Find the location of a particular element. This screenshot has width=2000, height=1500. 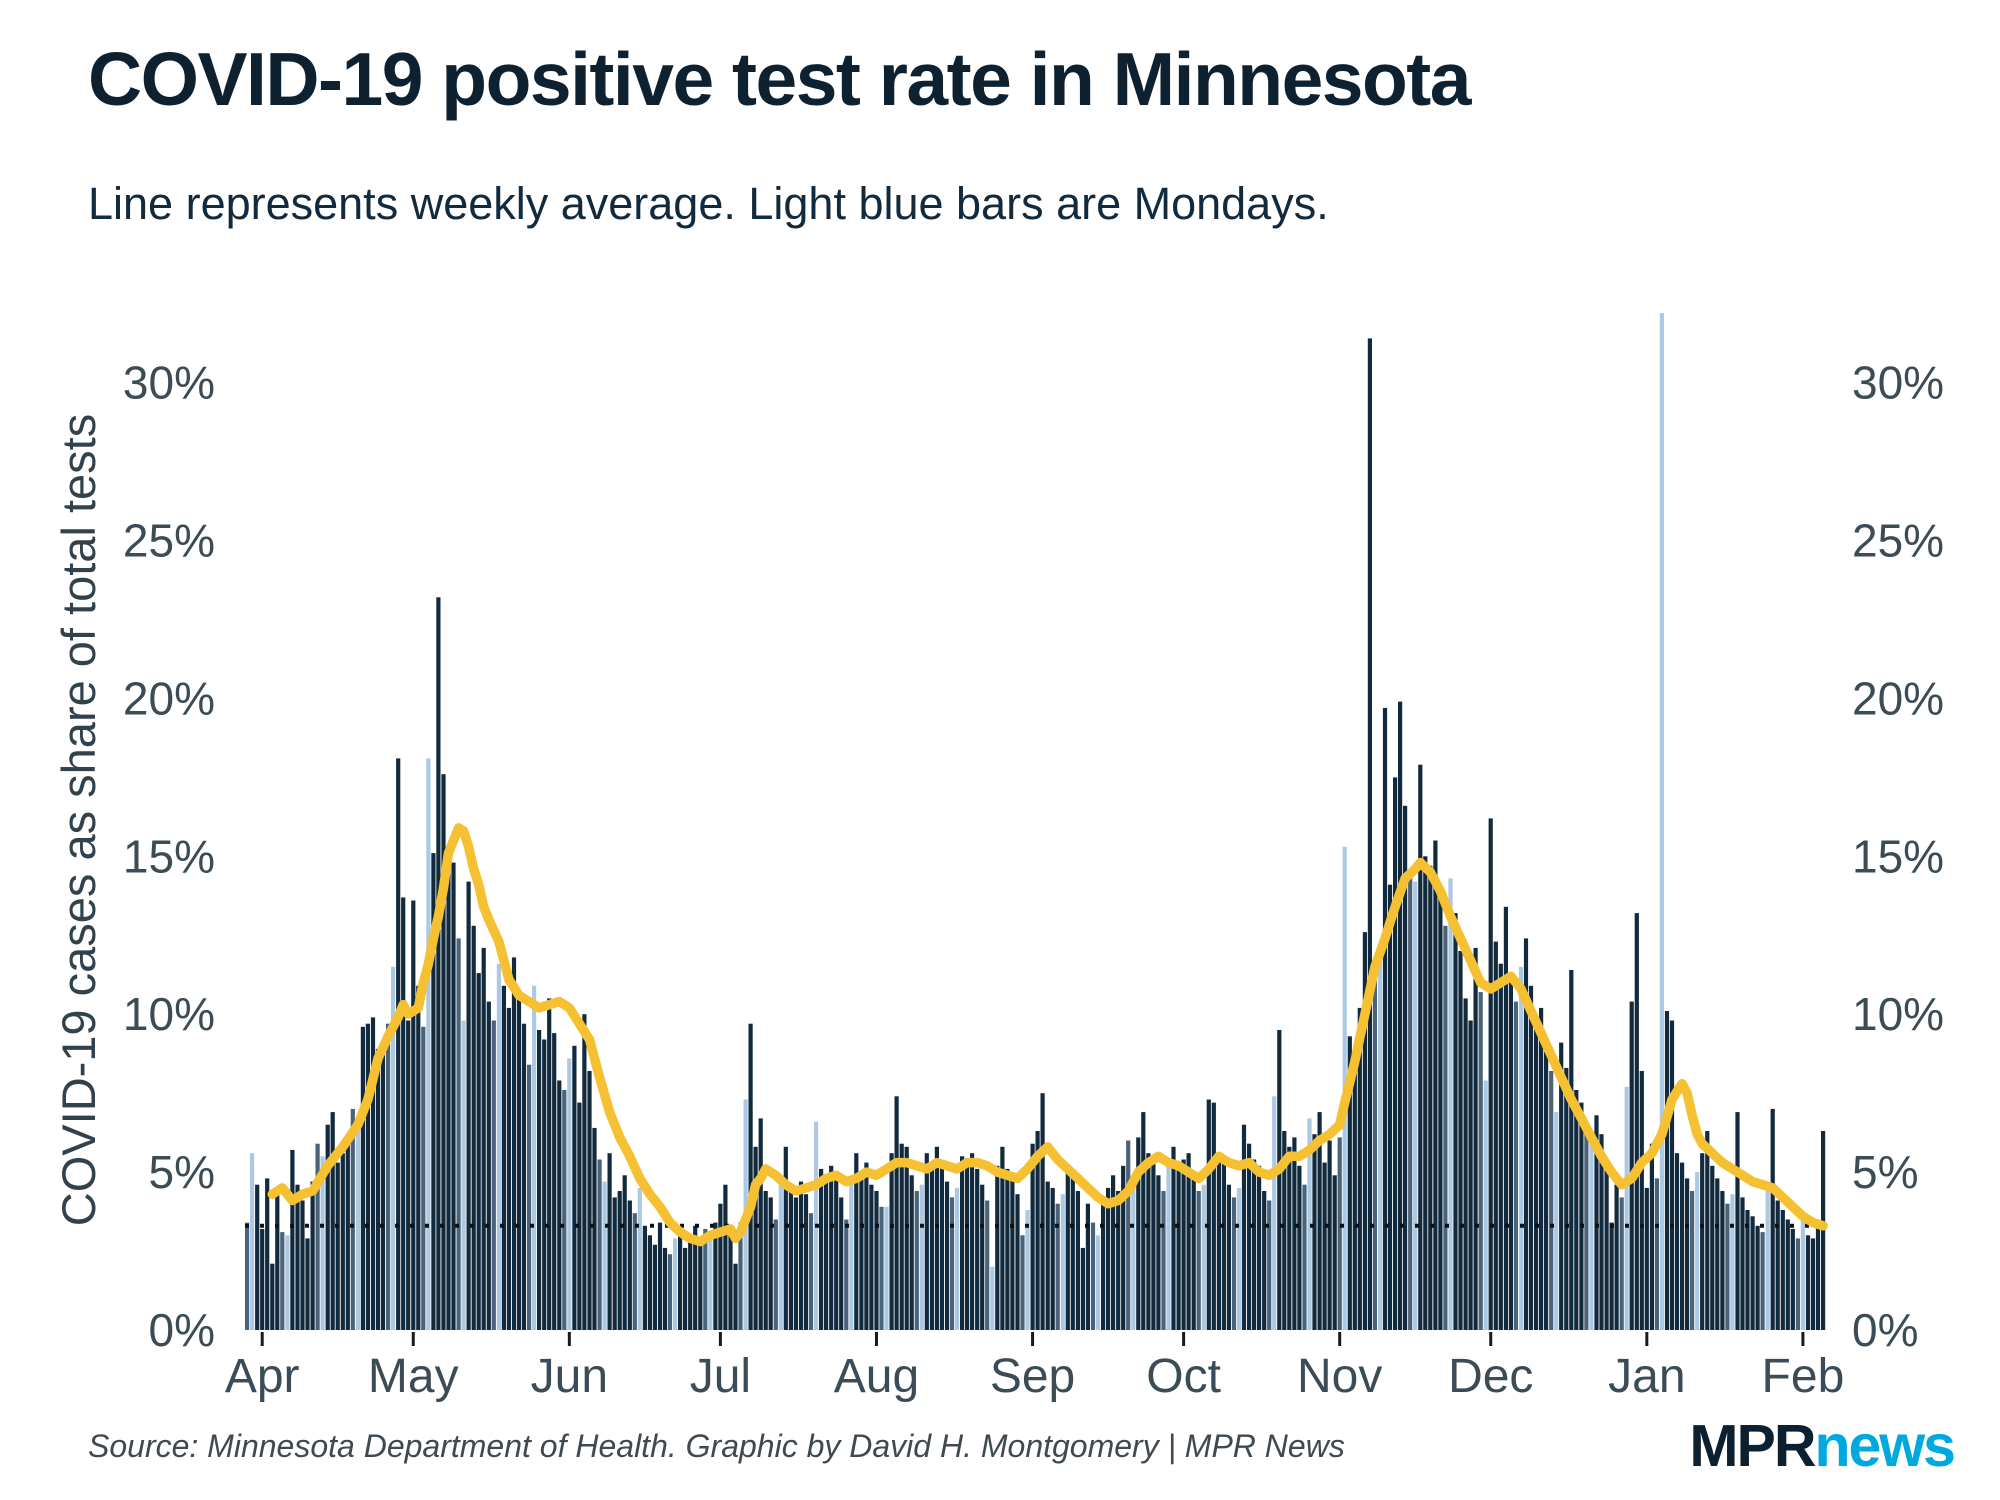

y-axis-label-left: 10% is located at coordinates (169, 1014).